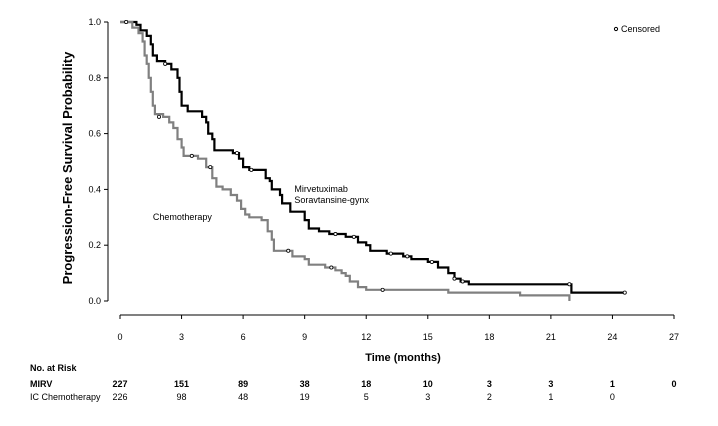 Image resolution: width=718 pixels, height=426 pixels. Describe the element at coordinates (183, 217) in the screenshot. I see `series-label: Chemotherapy` at that location.